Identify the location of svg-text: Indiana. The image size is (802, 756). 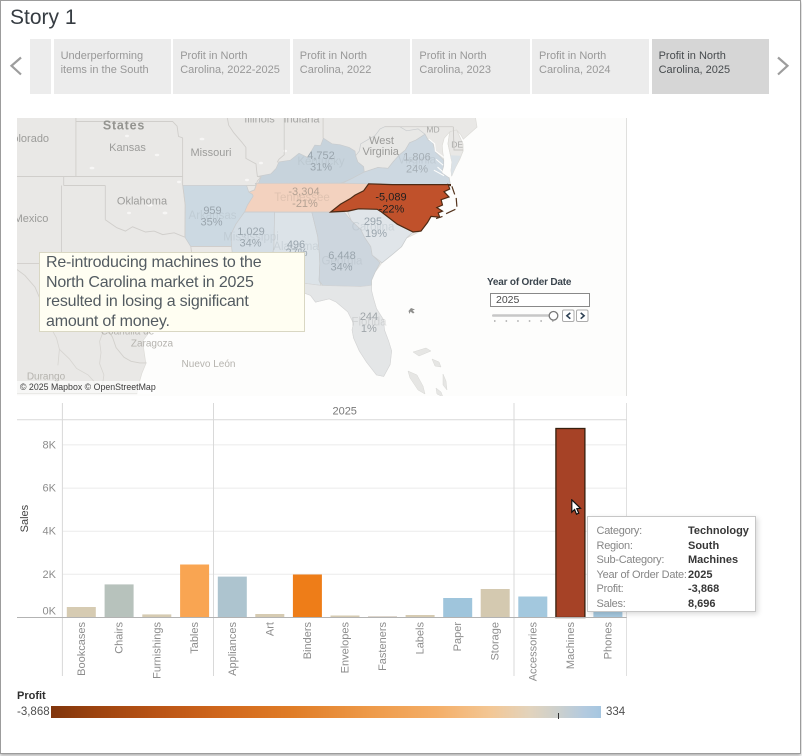
(301, 122).